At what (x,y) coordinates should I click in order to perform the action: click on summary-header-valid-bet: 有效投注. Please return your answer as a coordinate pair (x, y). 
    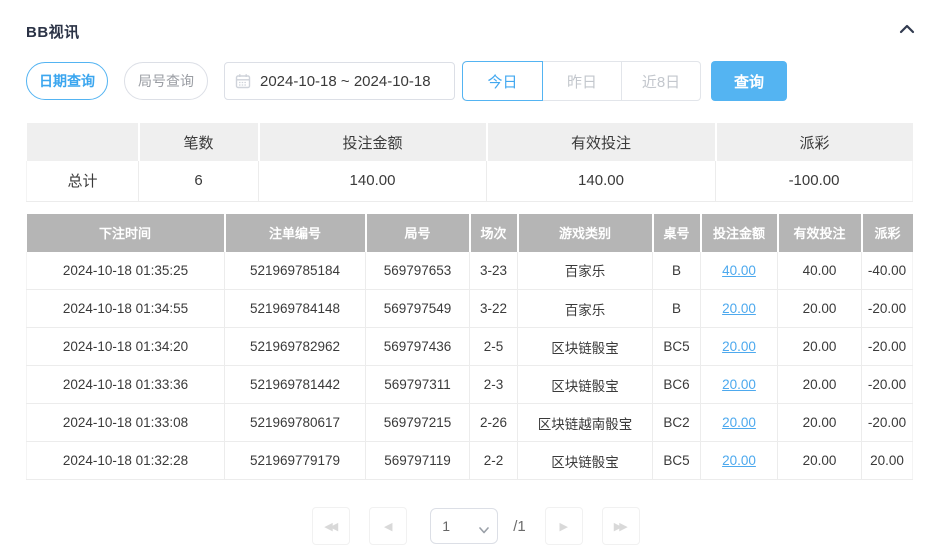
    Looking at the image, I should click on (601, 142).